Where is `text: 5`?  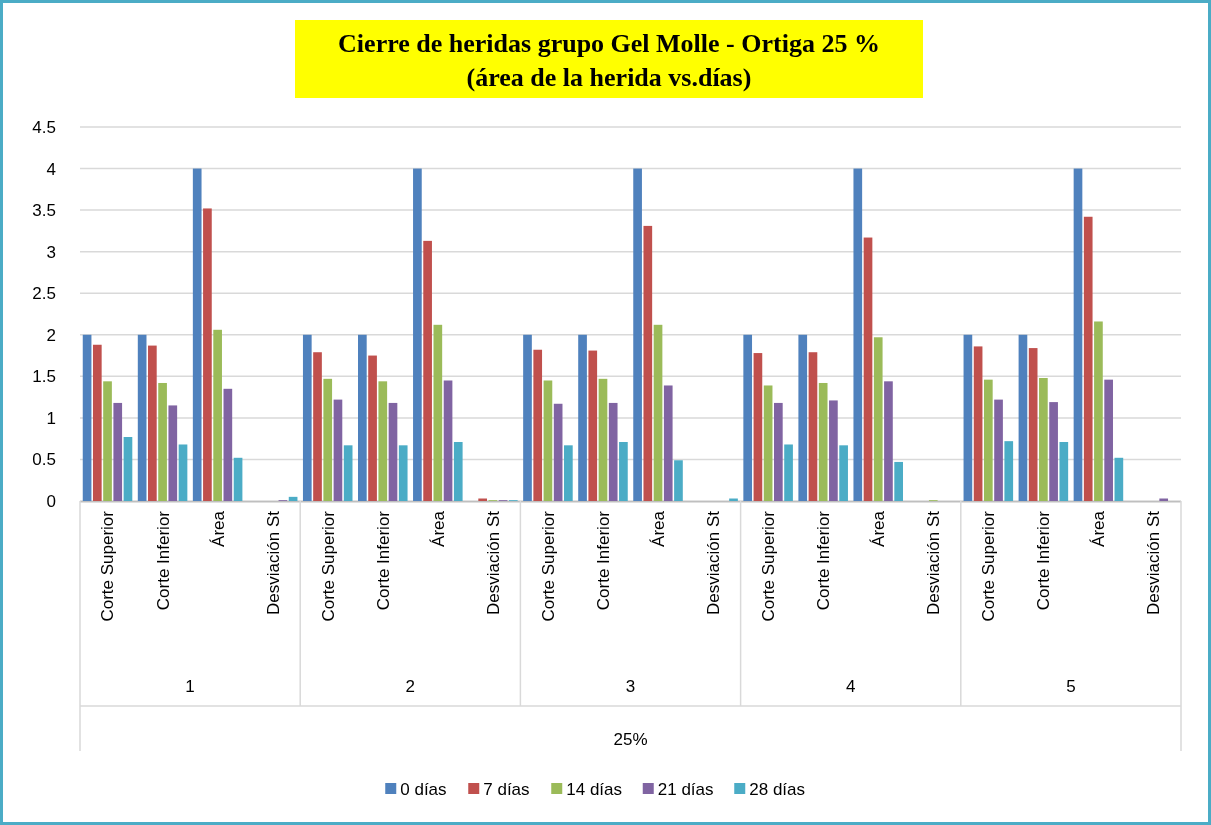 text: 5 is located at coordinates (1071, 686).